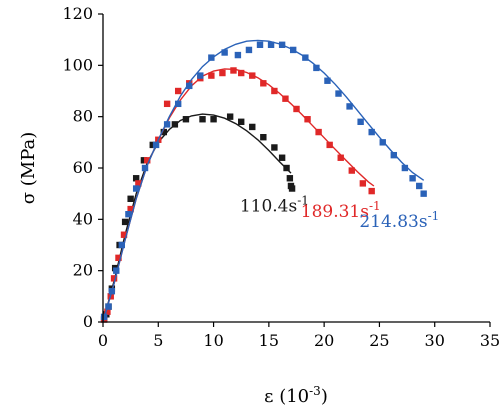 Image resolution: width=500 pixels, height=415 pixels. Describe the element at coordinates (158, 340) in the screenshot. I see `x-tick-label: 5` at that location.